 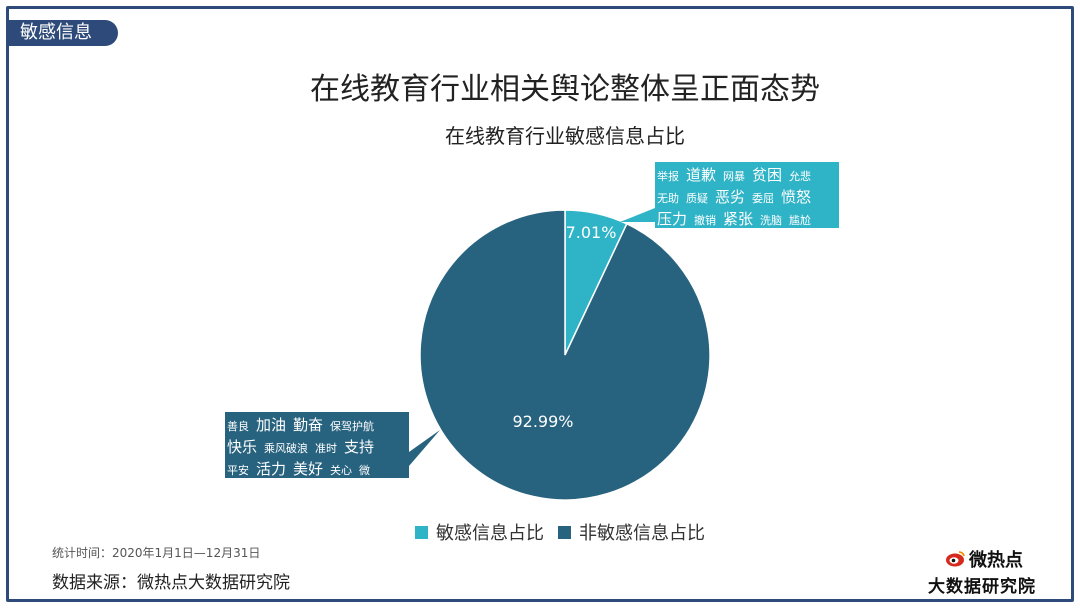 What do you see at coordinates (642, 533) in the screenshot?
I see `legend-label-nonsensitive: 非敏感信息占比` at bounding box center [642, 533].